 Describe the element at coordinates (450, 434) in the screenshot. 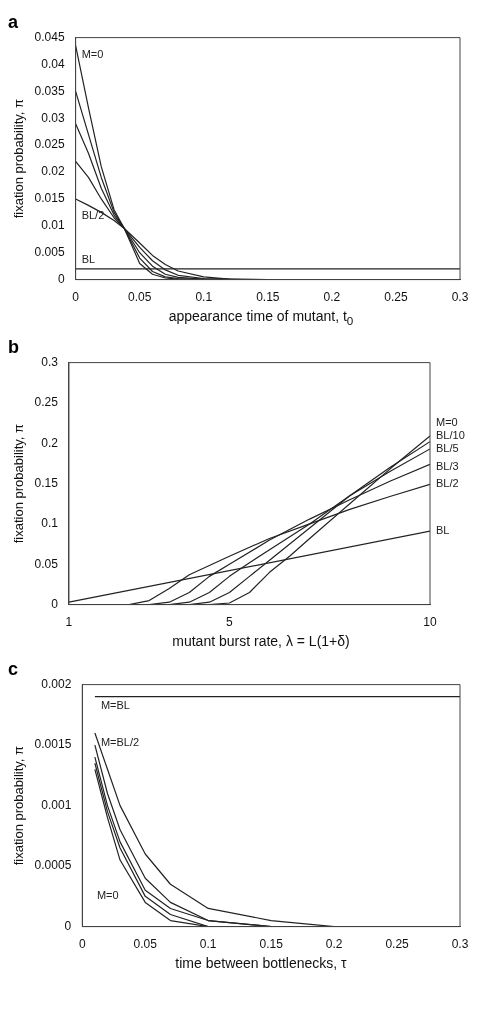

I see `series-label: BL/10` at that location.